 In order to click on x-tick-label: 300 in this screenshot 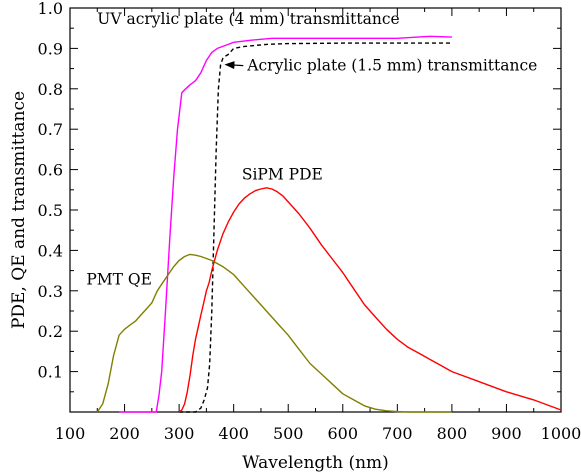, I will do `click(179, 433)`.